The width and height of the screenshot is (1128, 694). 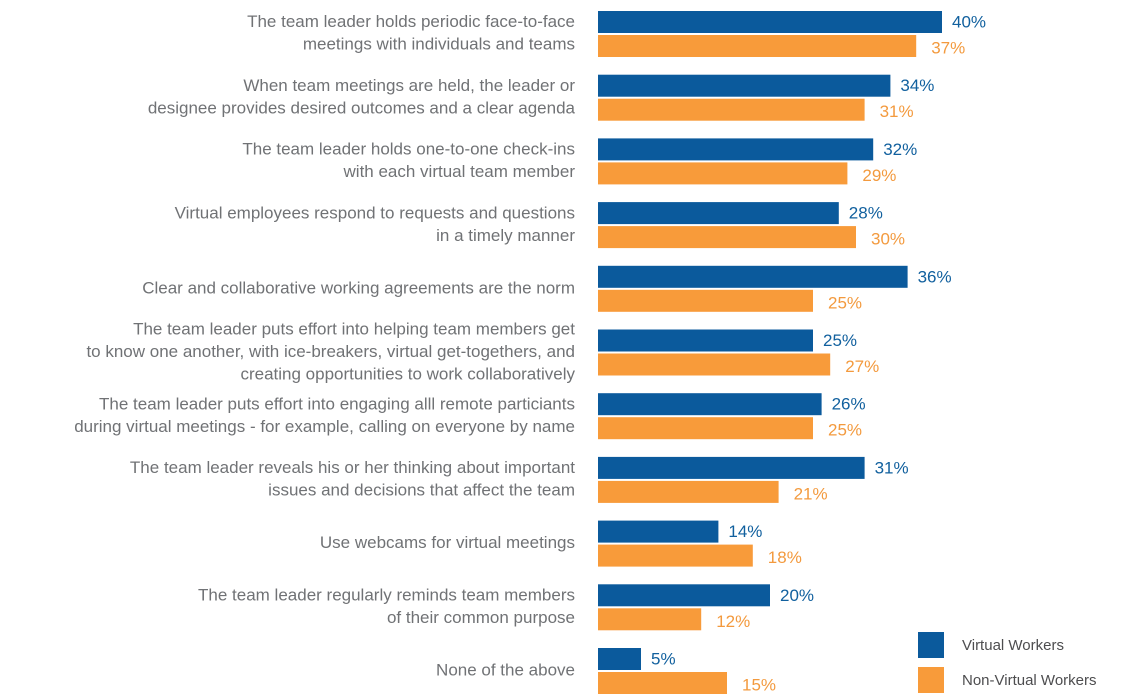 I want to click on legend-label: Virtual Workers, so click(x=1013, y=645).